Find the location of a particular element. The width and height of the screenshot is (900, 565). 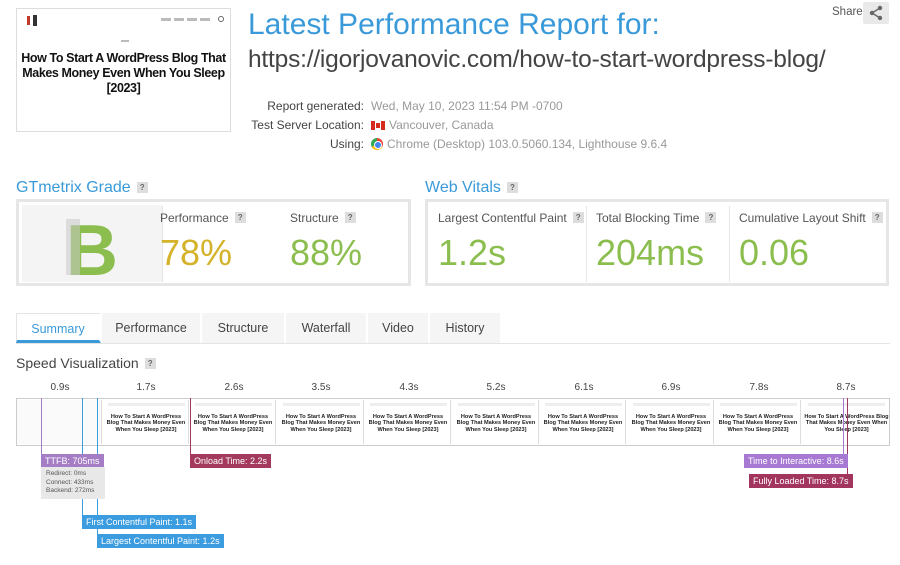

fcp-marker: First Contentful Paint: 1.1s is located at coordinates (139, 522).